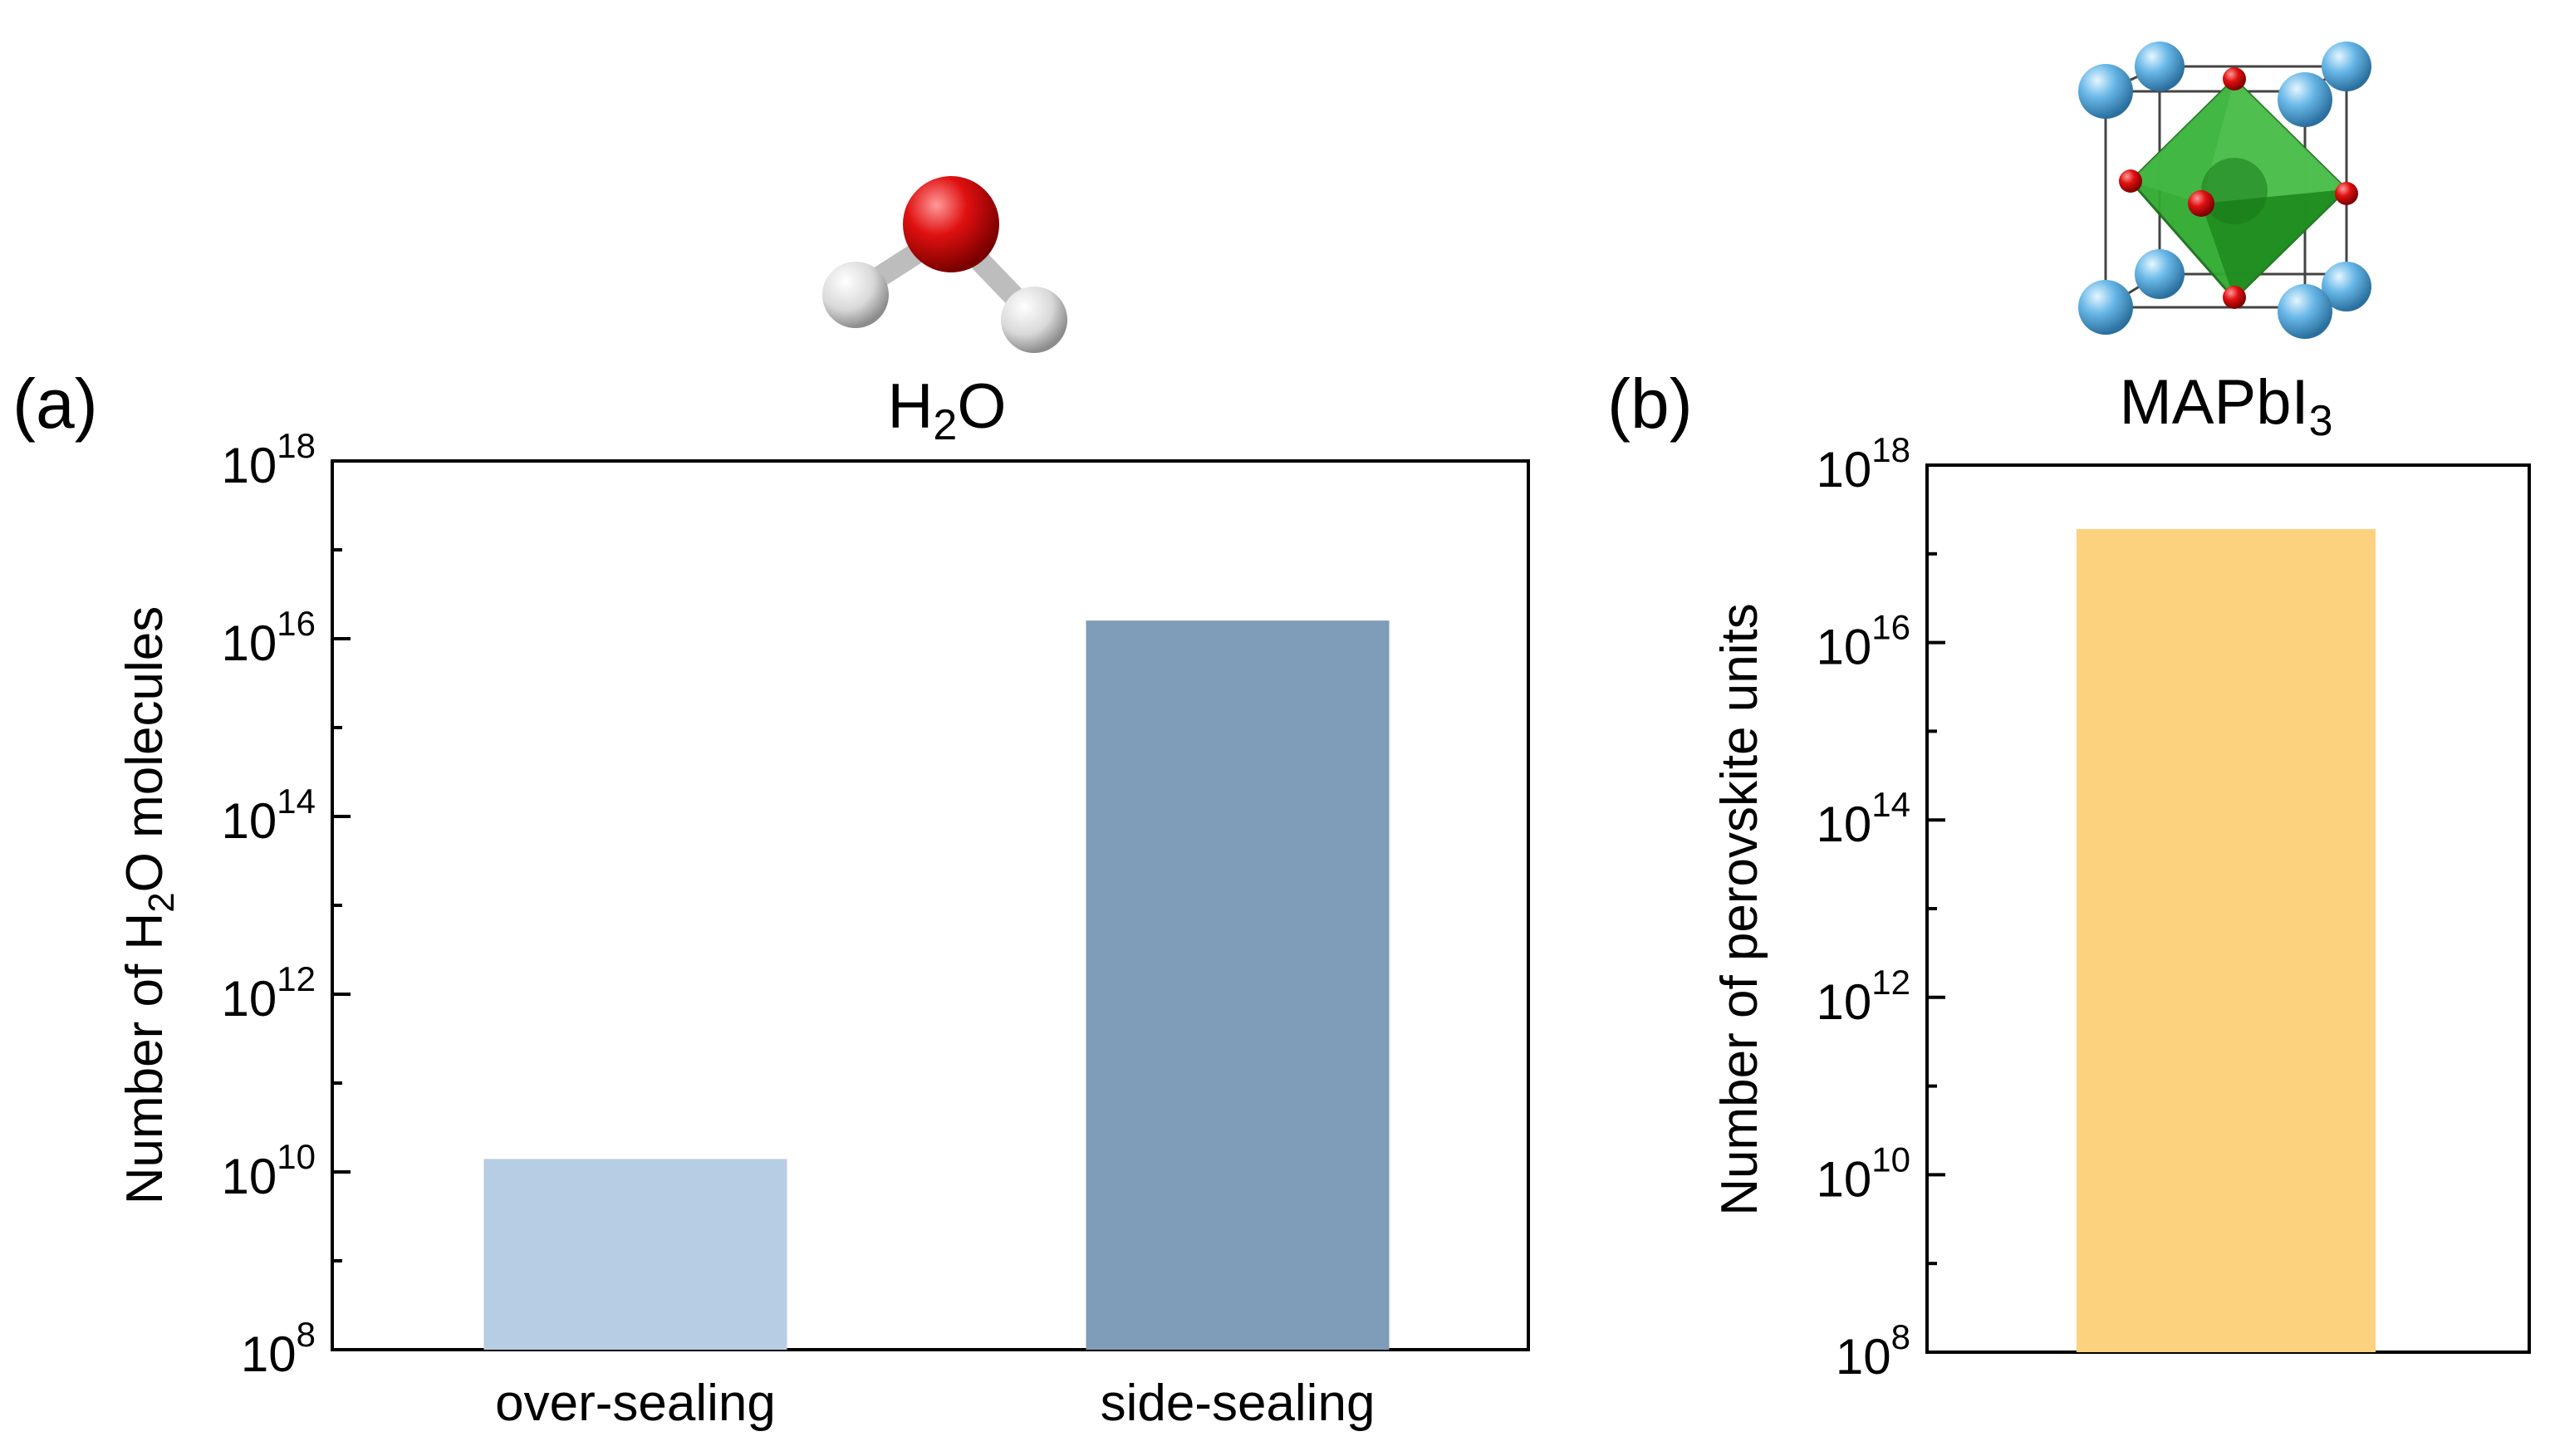  Describe the element at coordinates (1936, 908) in the screenshot. I see `y-ticks-b` at that location.